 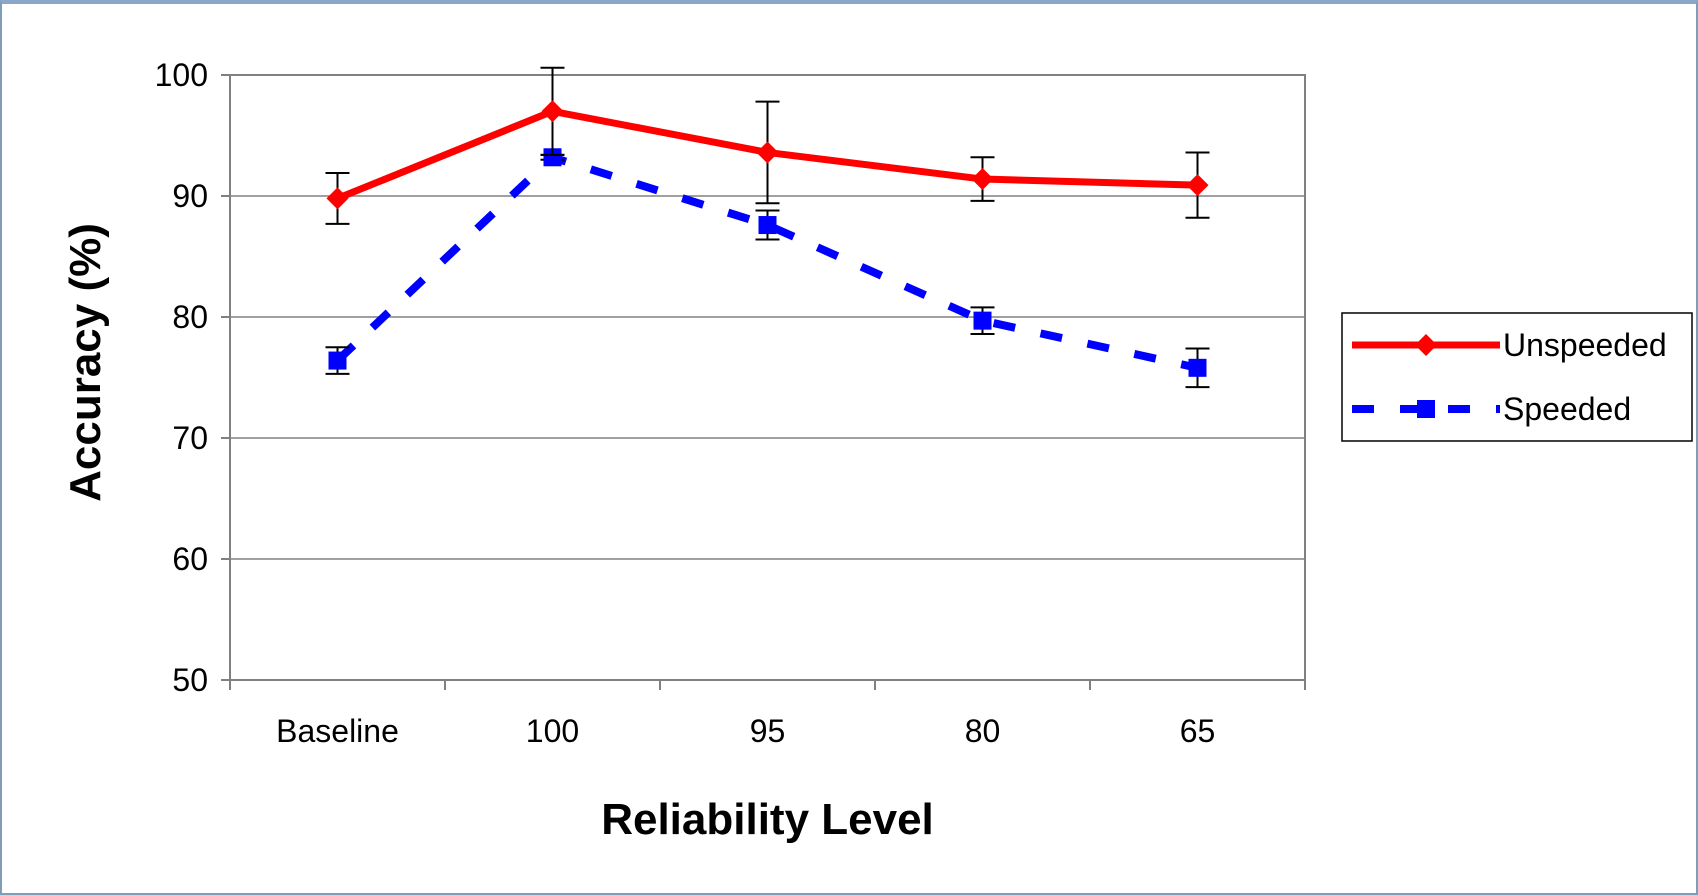 I want to click on x-tick-label: 65, so click(x=1198, y=731).